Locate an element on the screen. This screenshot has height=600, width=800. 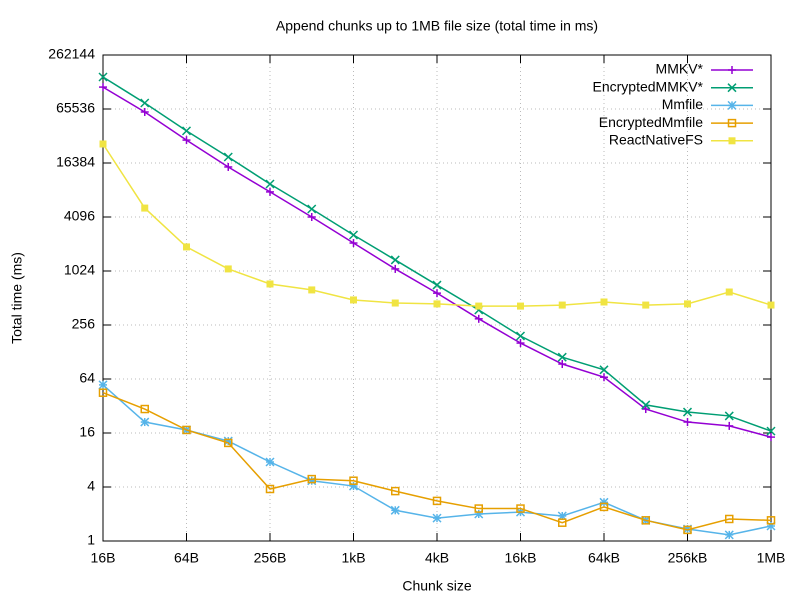
y-tick-label: 256 is located at coordinates (84, 324).